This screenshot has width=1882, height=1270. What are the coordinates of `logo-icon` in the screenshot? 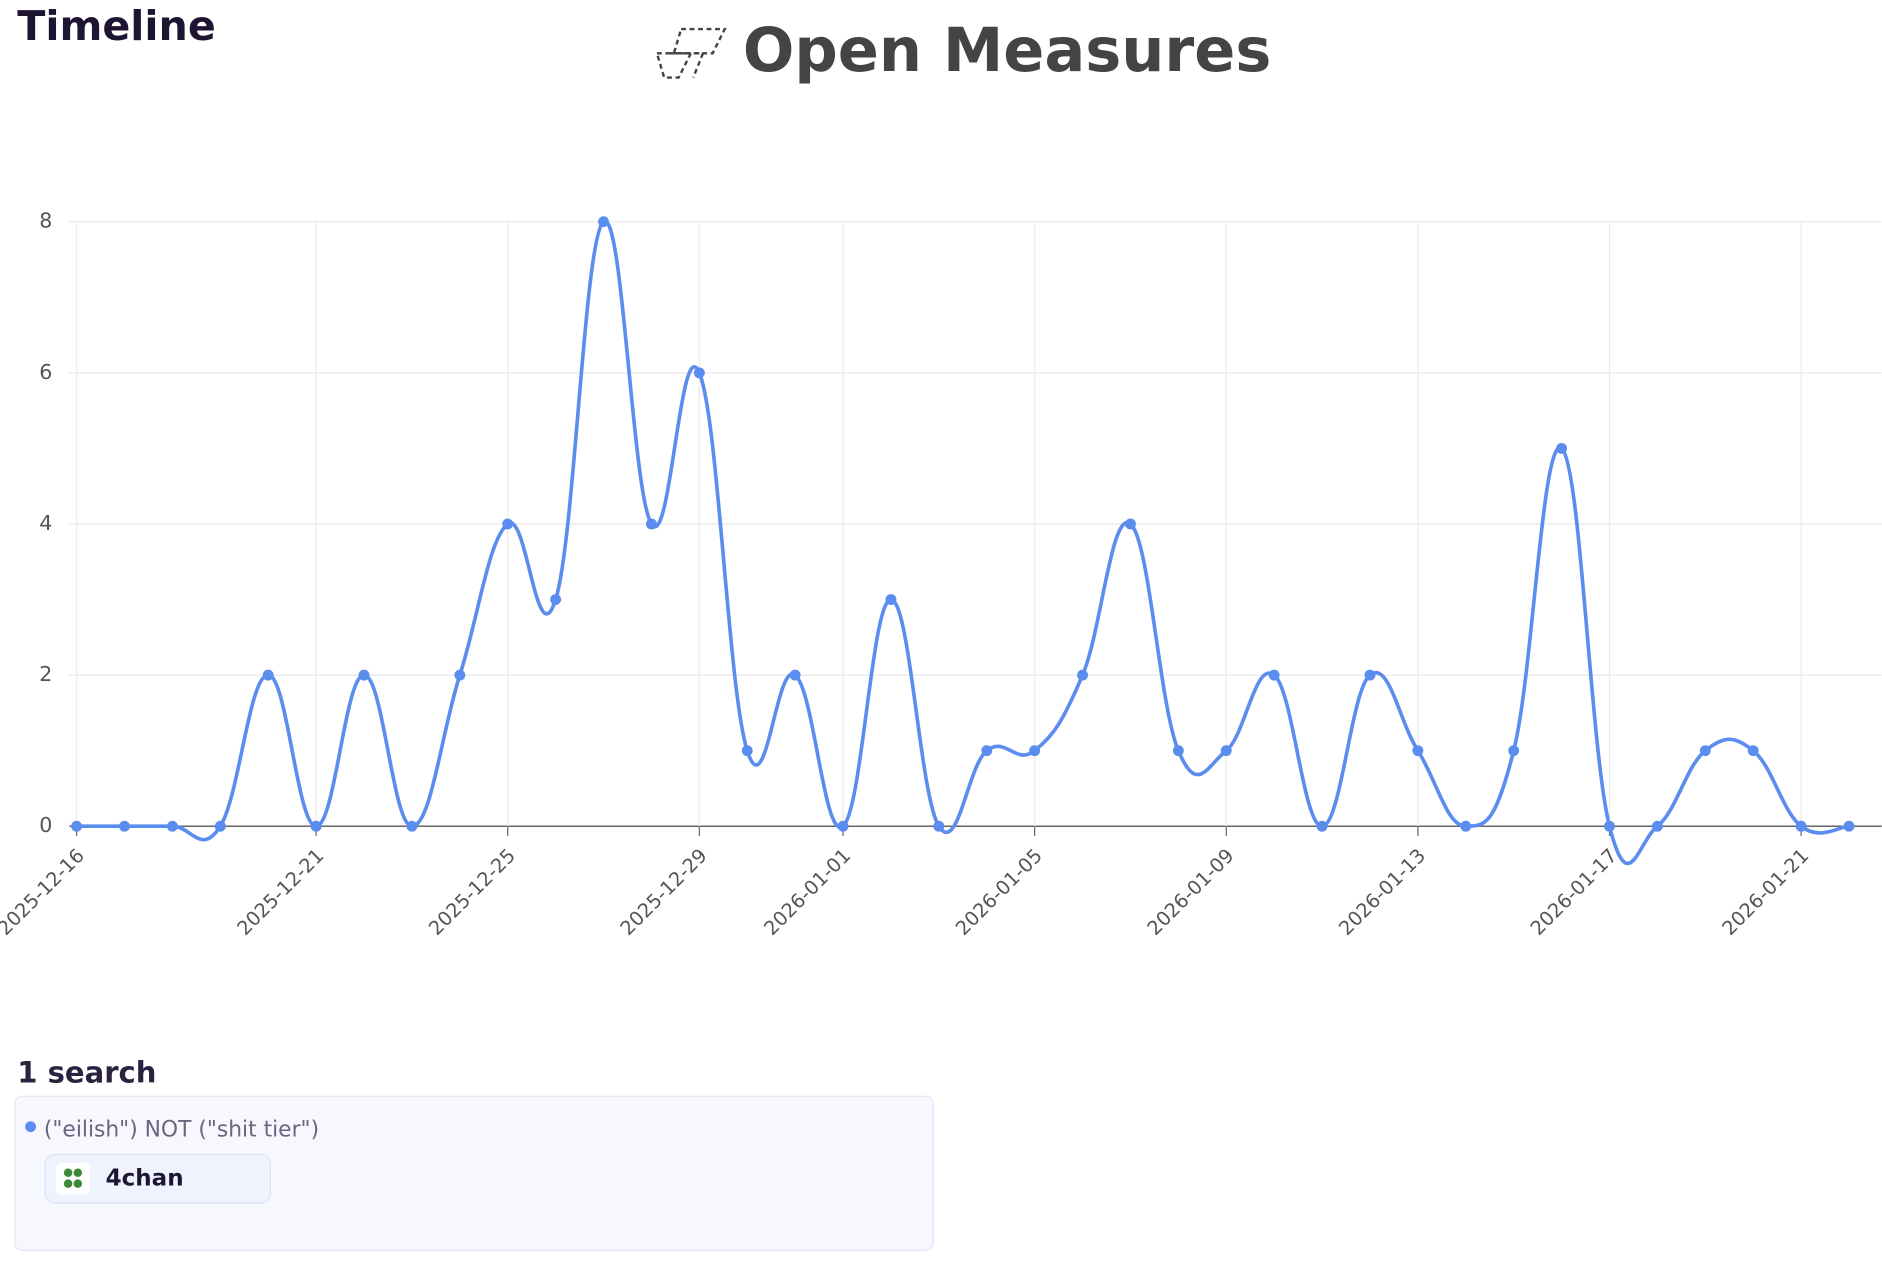 It's located at (691, 53).